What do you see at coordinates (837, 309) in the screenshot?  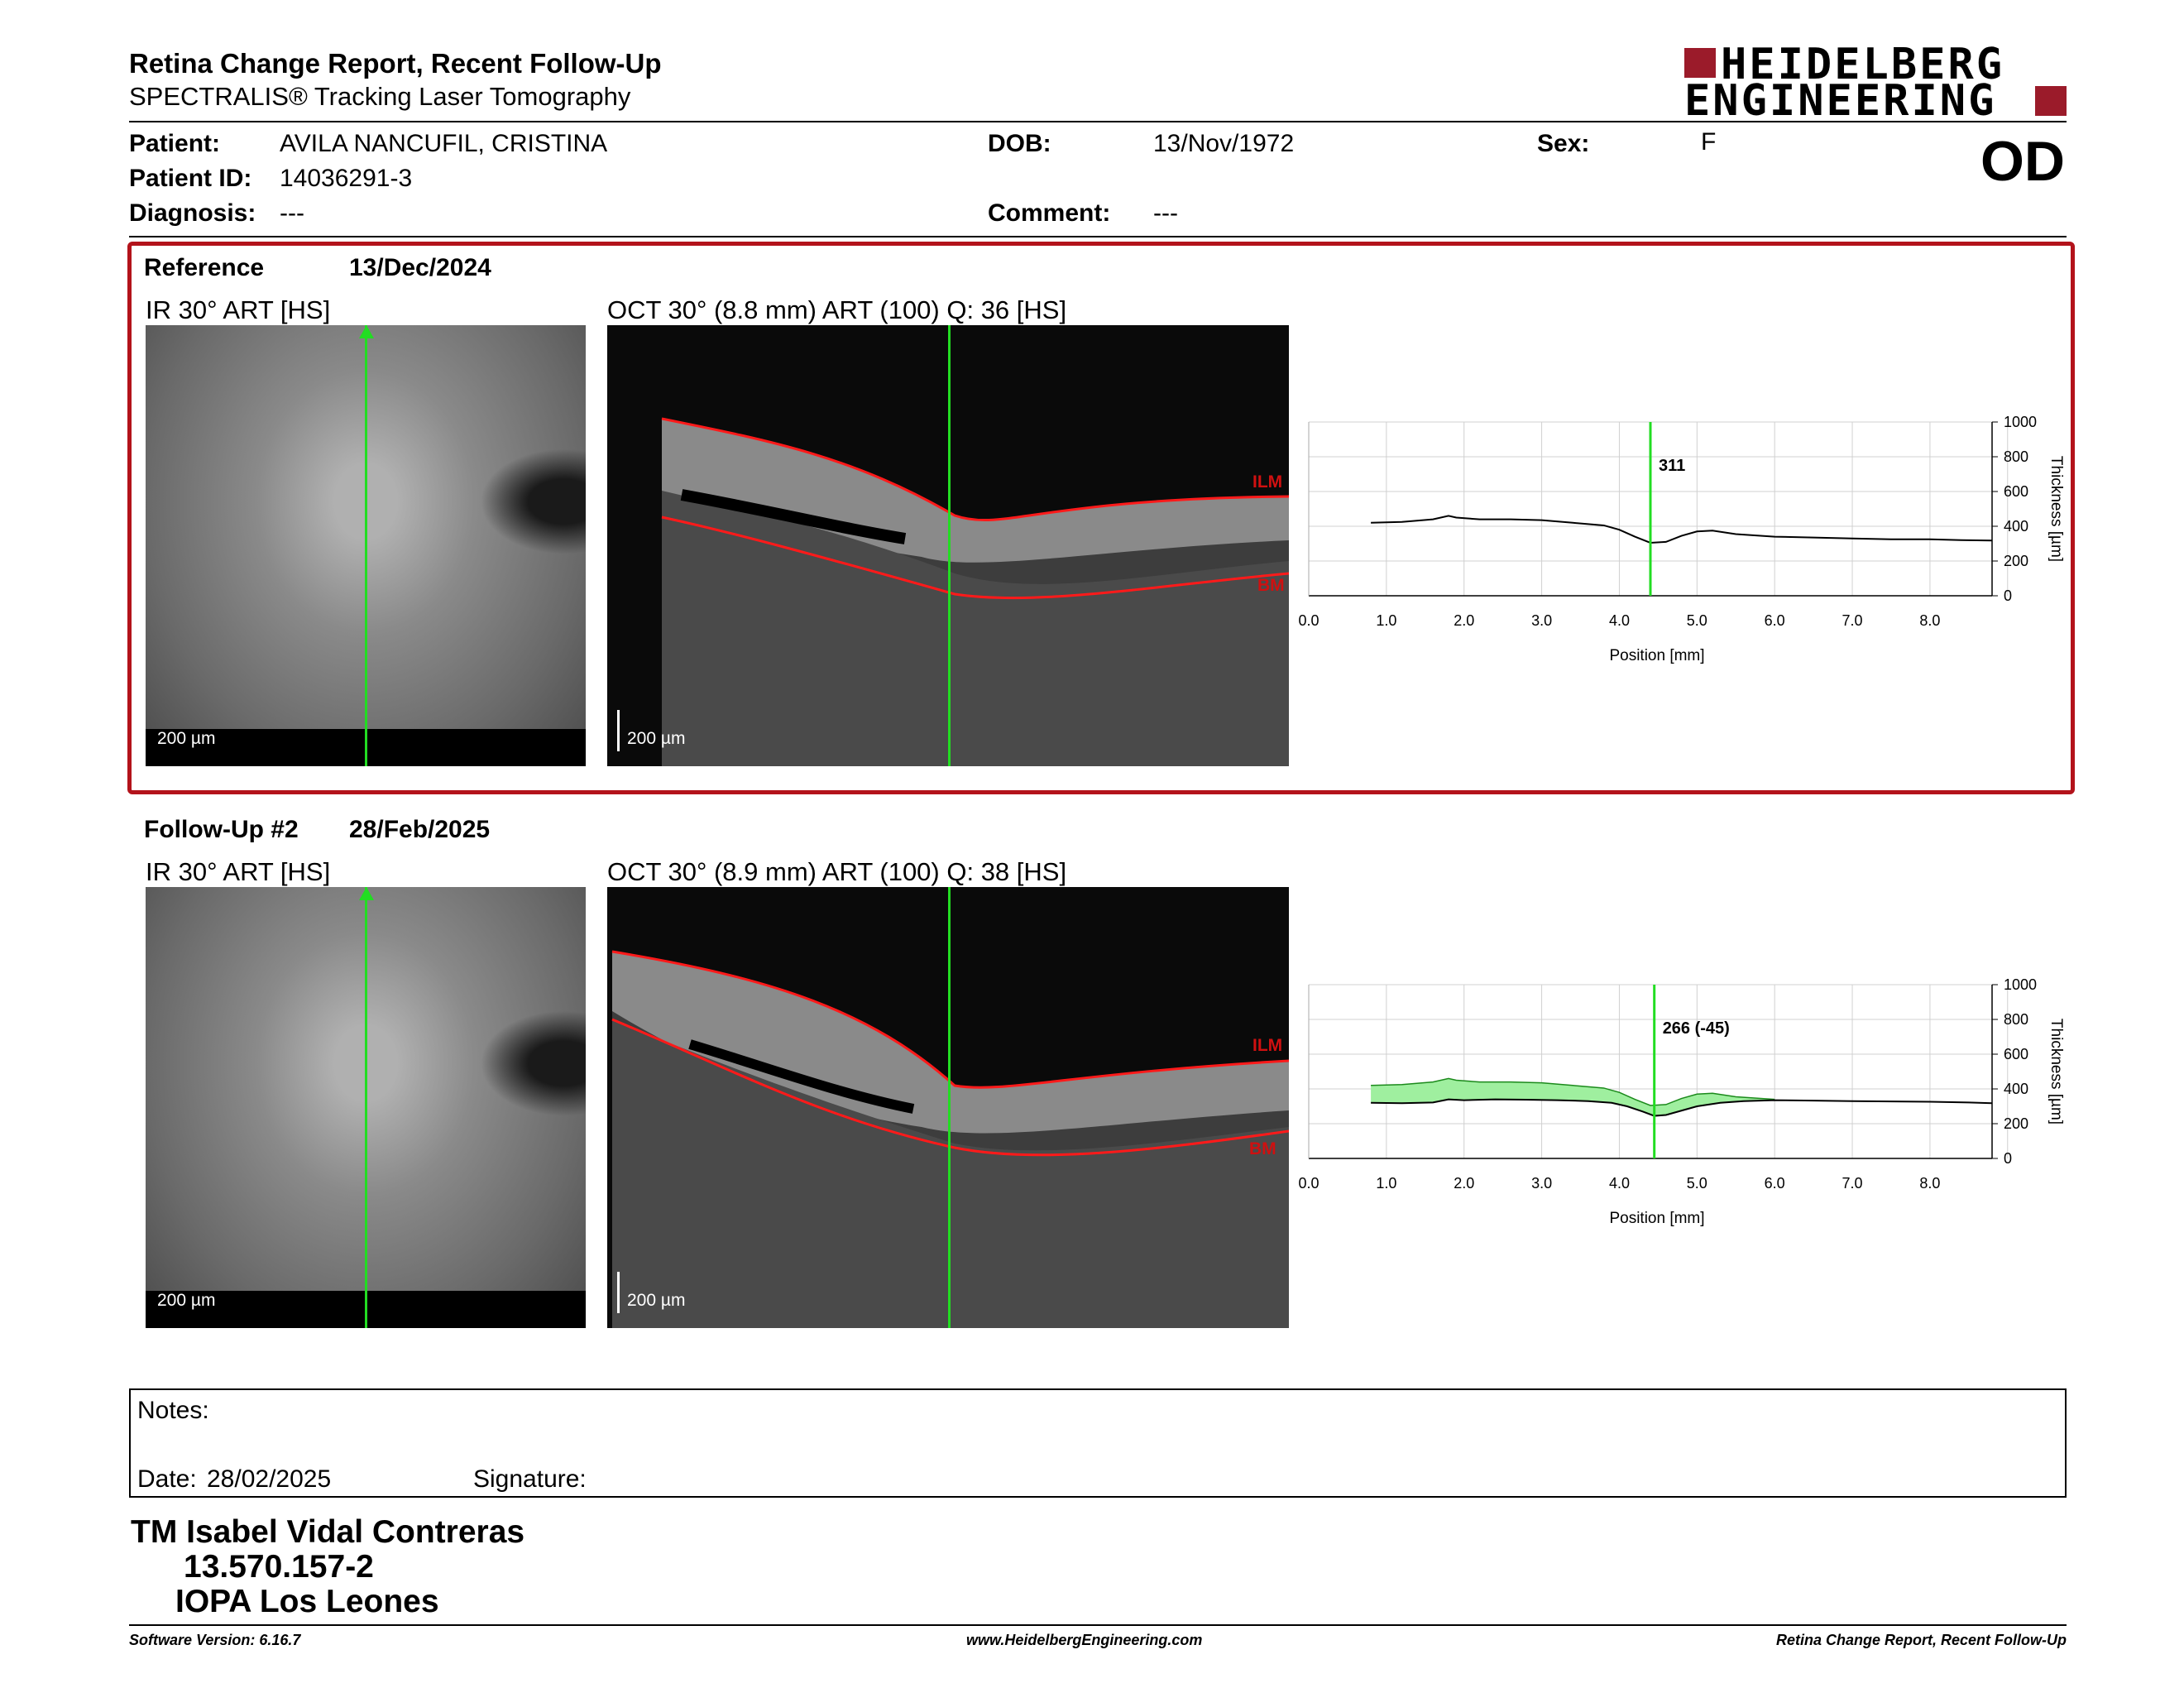 I see `reference-oct-title: OCT 30° (8.8 mm) ART (100) Q: 36 [HS]` at bounding box center [837, 309].